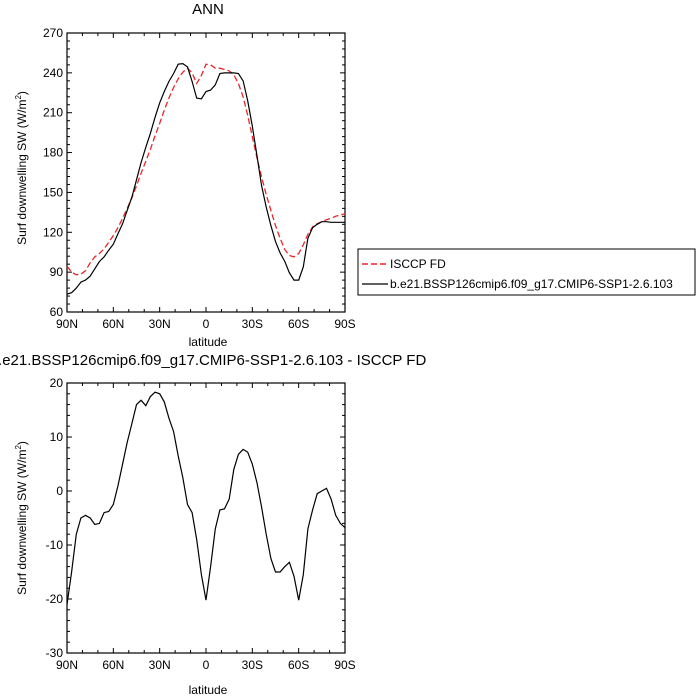 This screenshot has height=700, width=700. I want to click on bottom-chart-ytick-label: 10, so click(57, 437).